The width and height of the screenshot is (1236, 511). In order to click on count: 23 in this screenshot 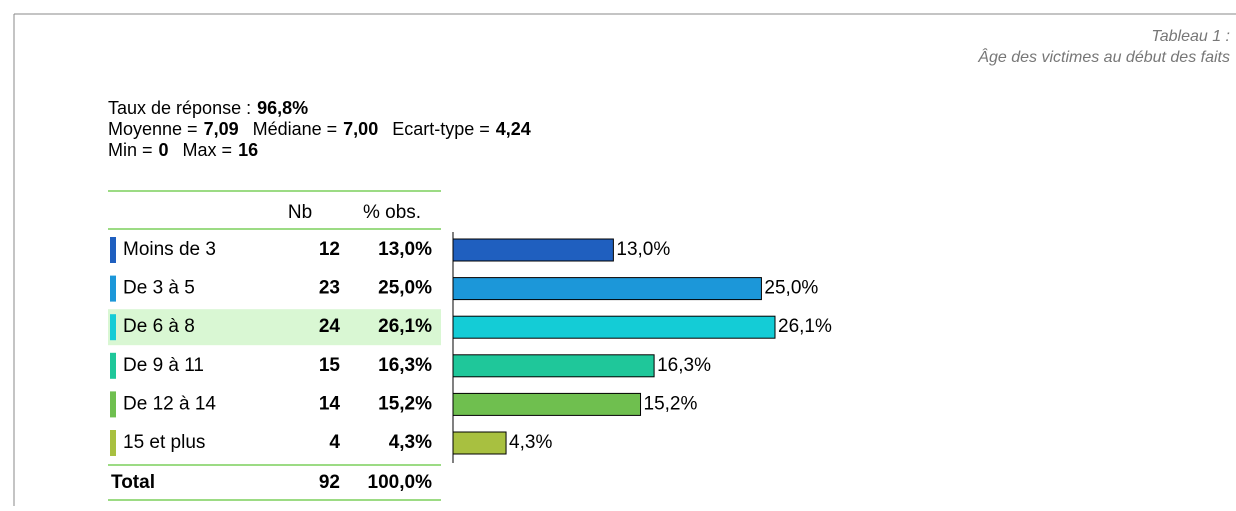, I will do `click(329, 288)`.